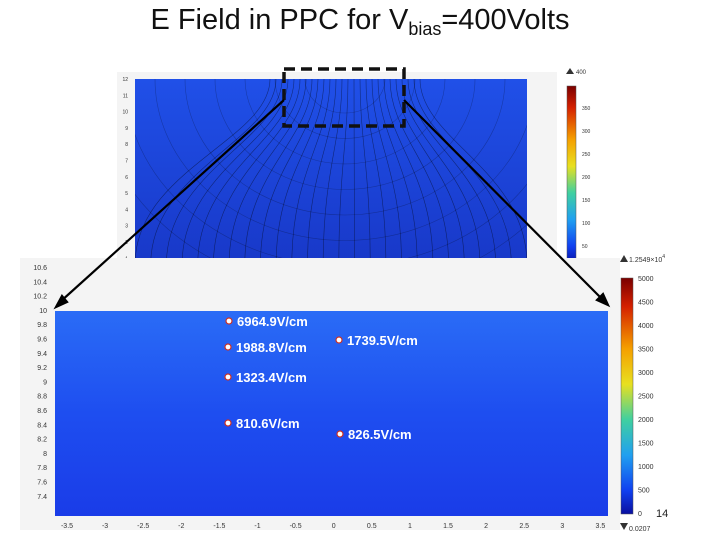 Image resolution: width=720 pixels, height=540 pixels. What do you see at coordinates (646, 350) in the screenshot?
I see `bottom-colorbar-tick-label: 3500` at bounding box center [646, 350].